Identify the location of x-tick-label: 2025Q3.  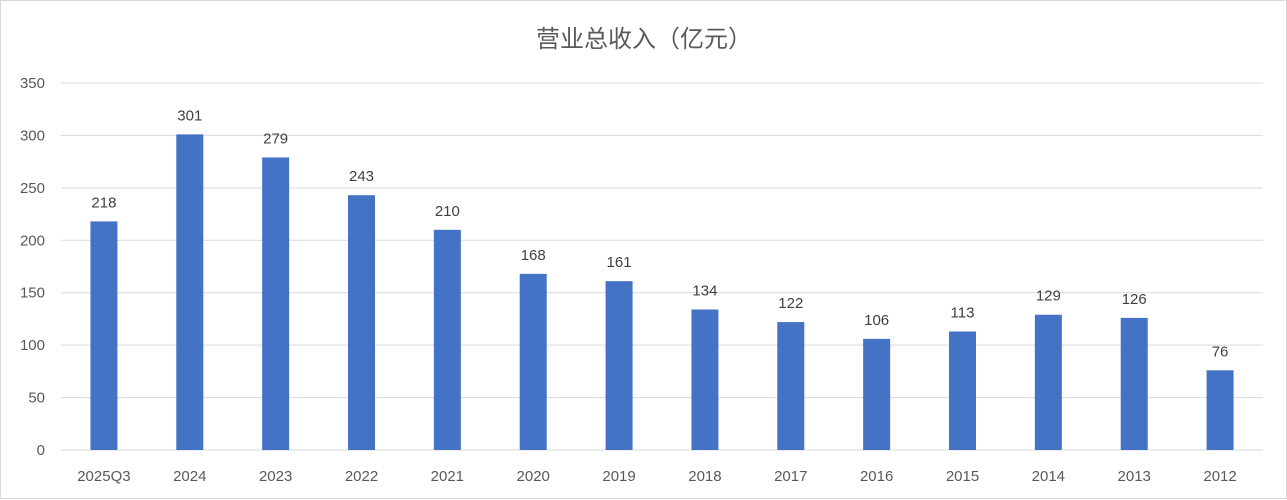
(103, 476).